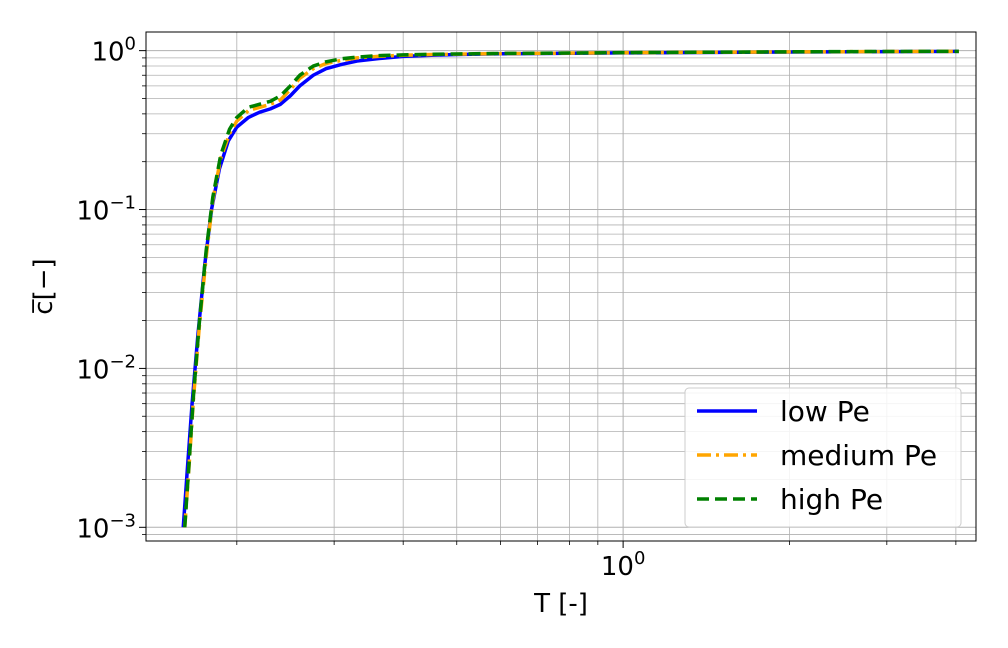 Image resolution: width=1008 pixels, height=648 pixels. Describe the element at coordinates (858, 455) in the screenshot. I see `legend-label-medium-pe: medium Pe` at that location.